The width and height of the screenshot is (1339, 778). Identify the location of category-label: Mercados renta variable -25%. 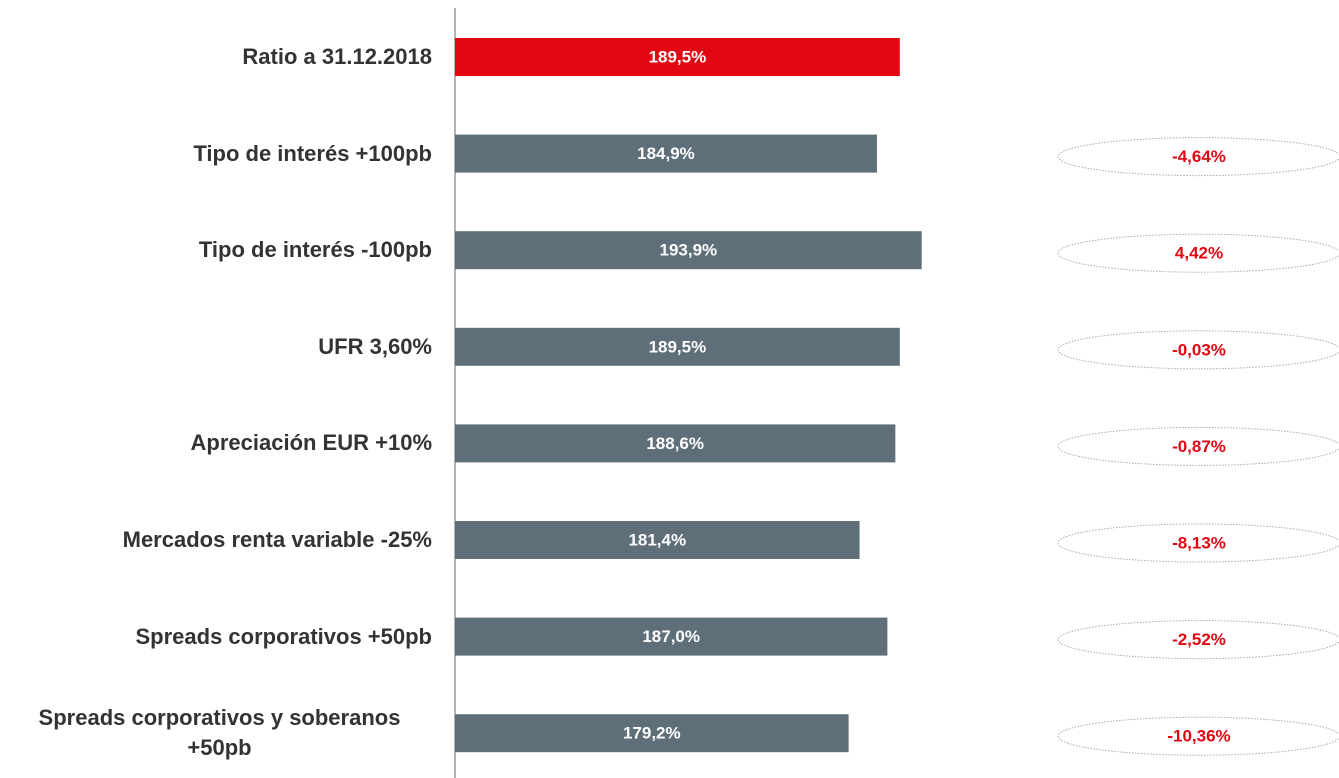
(216, 540).